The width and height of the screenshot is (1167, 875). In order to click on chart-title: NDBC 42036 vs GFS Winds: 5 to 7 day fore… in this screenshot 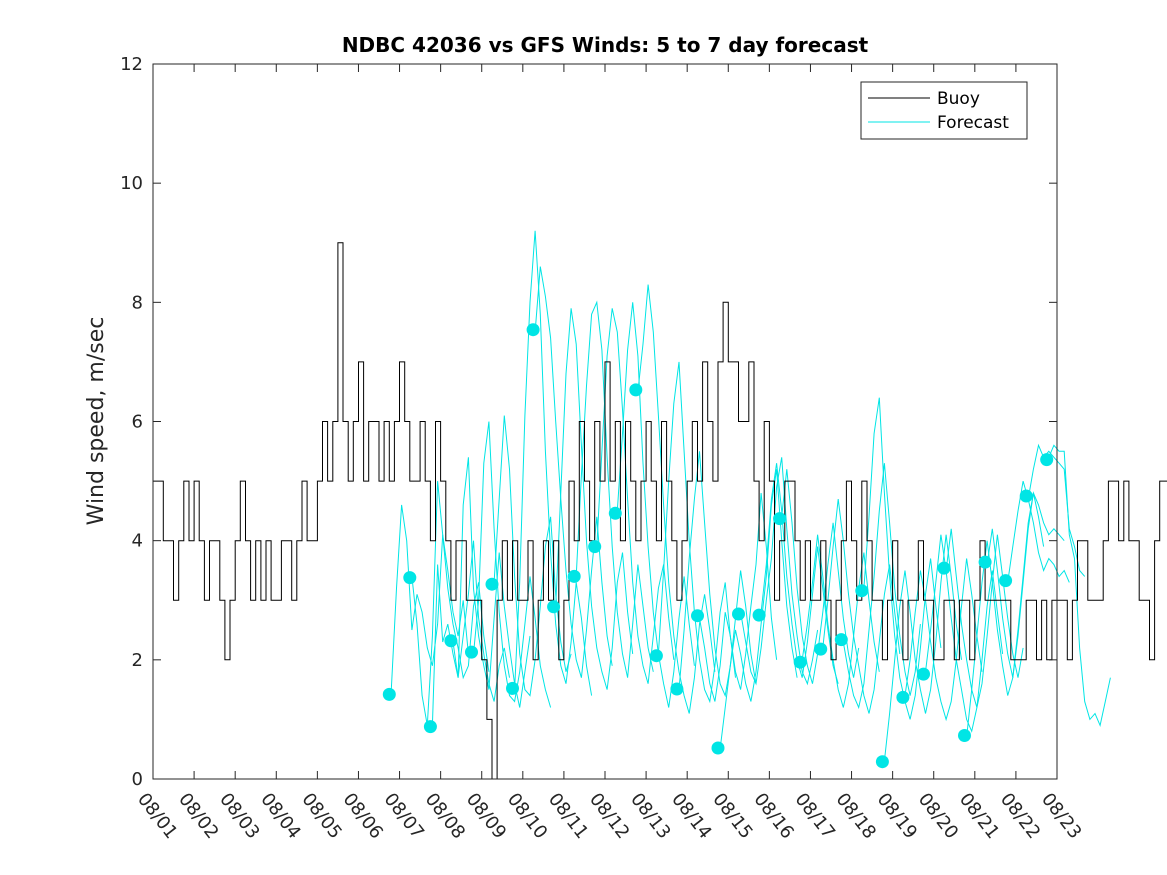, I will do `click(605, 45)`.